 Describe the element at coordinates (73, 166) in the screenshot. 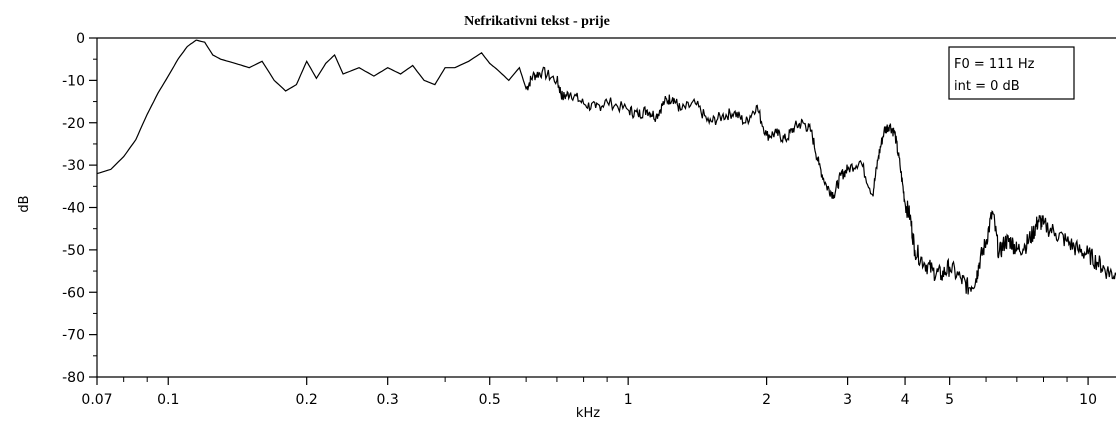

I see `y-tick-label: -30` at that location.